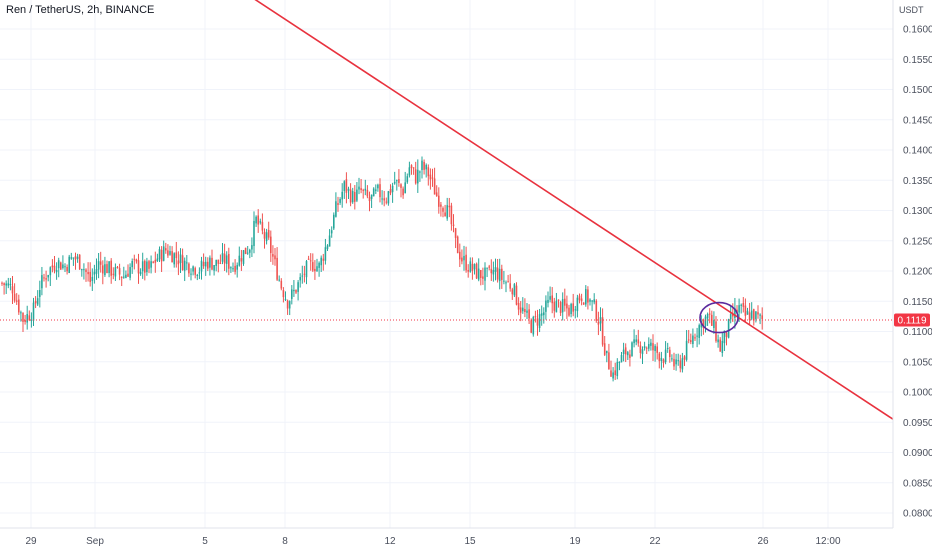 The image size is (932, 550). What do you see at coordinates (917, 302) in the screenshot?
I see `price-tick-label: 0.1150` at bounding box center [917, 302].